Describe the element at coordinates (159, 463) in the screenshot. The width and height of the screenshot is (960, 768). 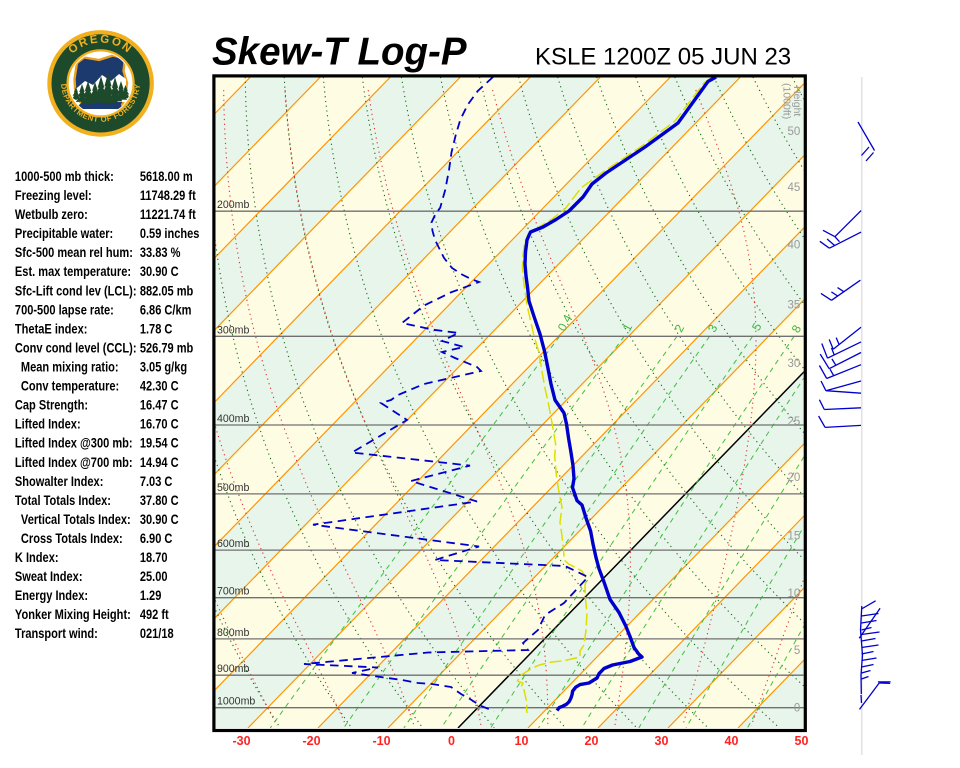
I see `svg-text: 14.94 C` at that location.